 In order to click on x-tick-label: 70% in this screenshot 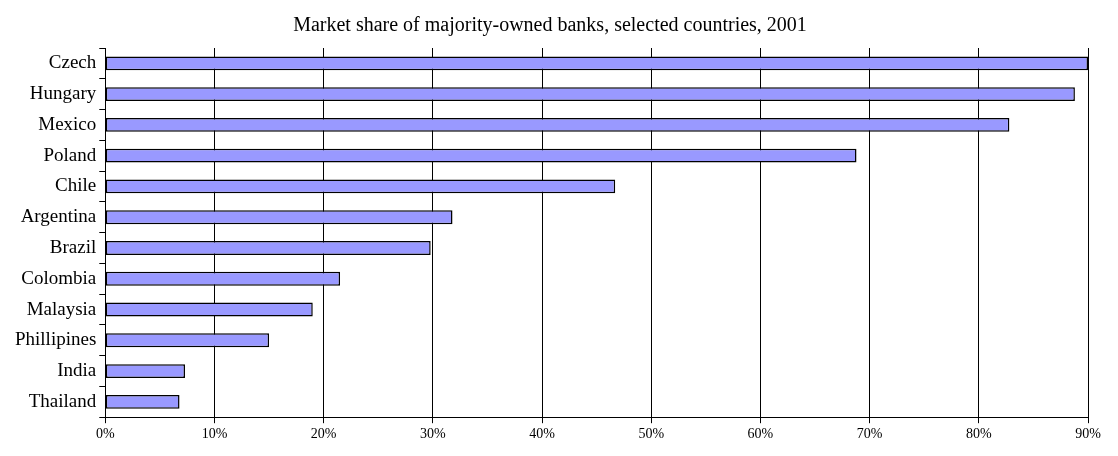, I will do `click(869, 434)`.